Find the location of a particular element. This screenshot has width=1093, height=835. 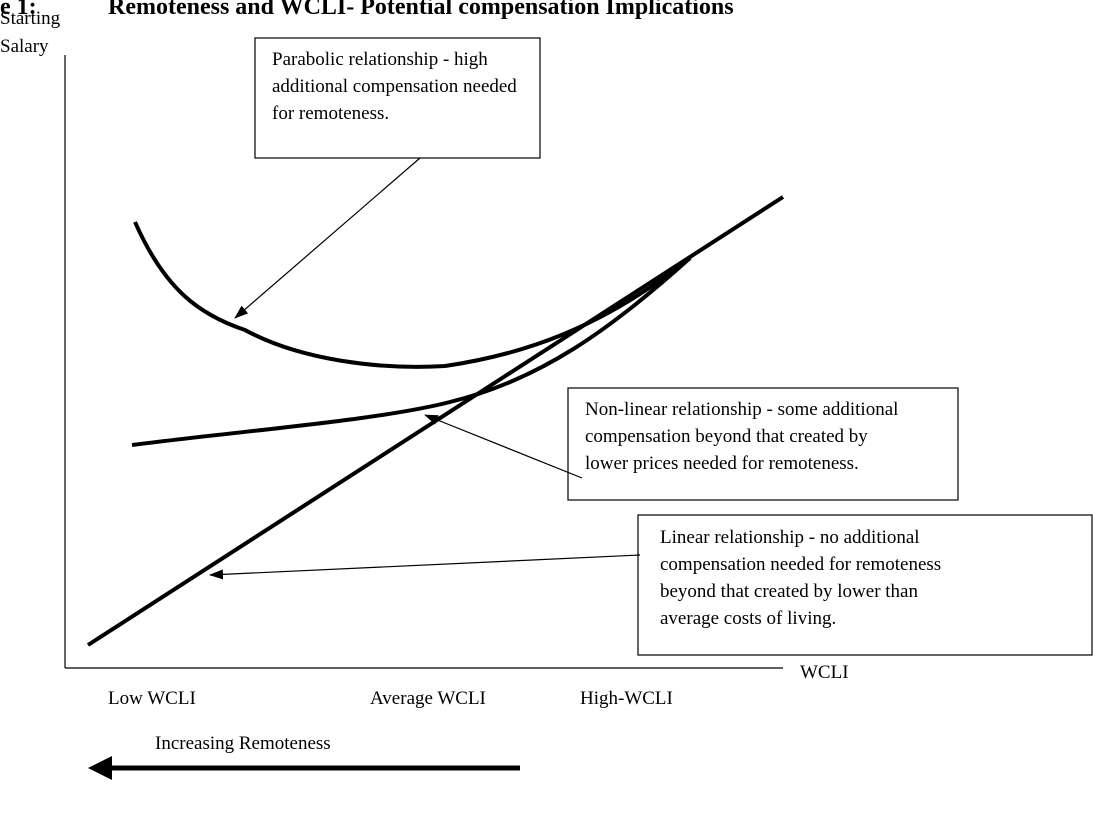

callout-text: beyond that created by lower than is located at coordinates (789, 591).